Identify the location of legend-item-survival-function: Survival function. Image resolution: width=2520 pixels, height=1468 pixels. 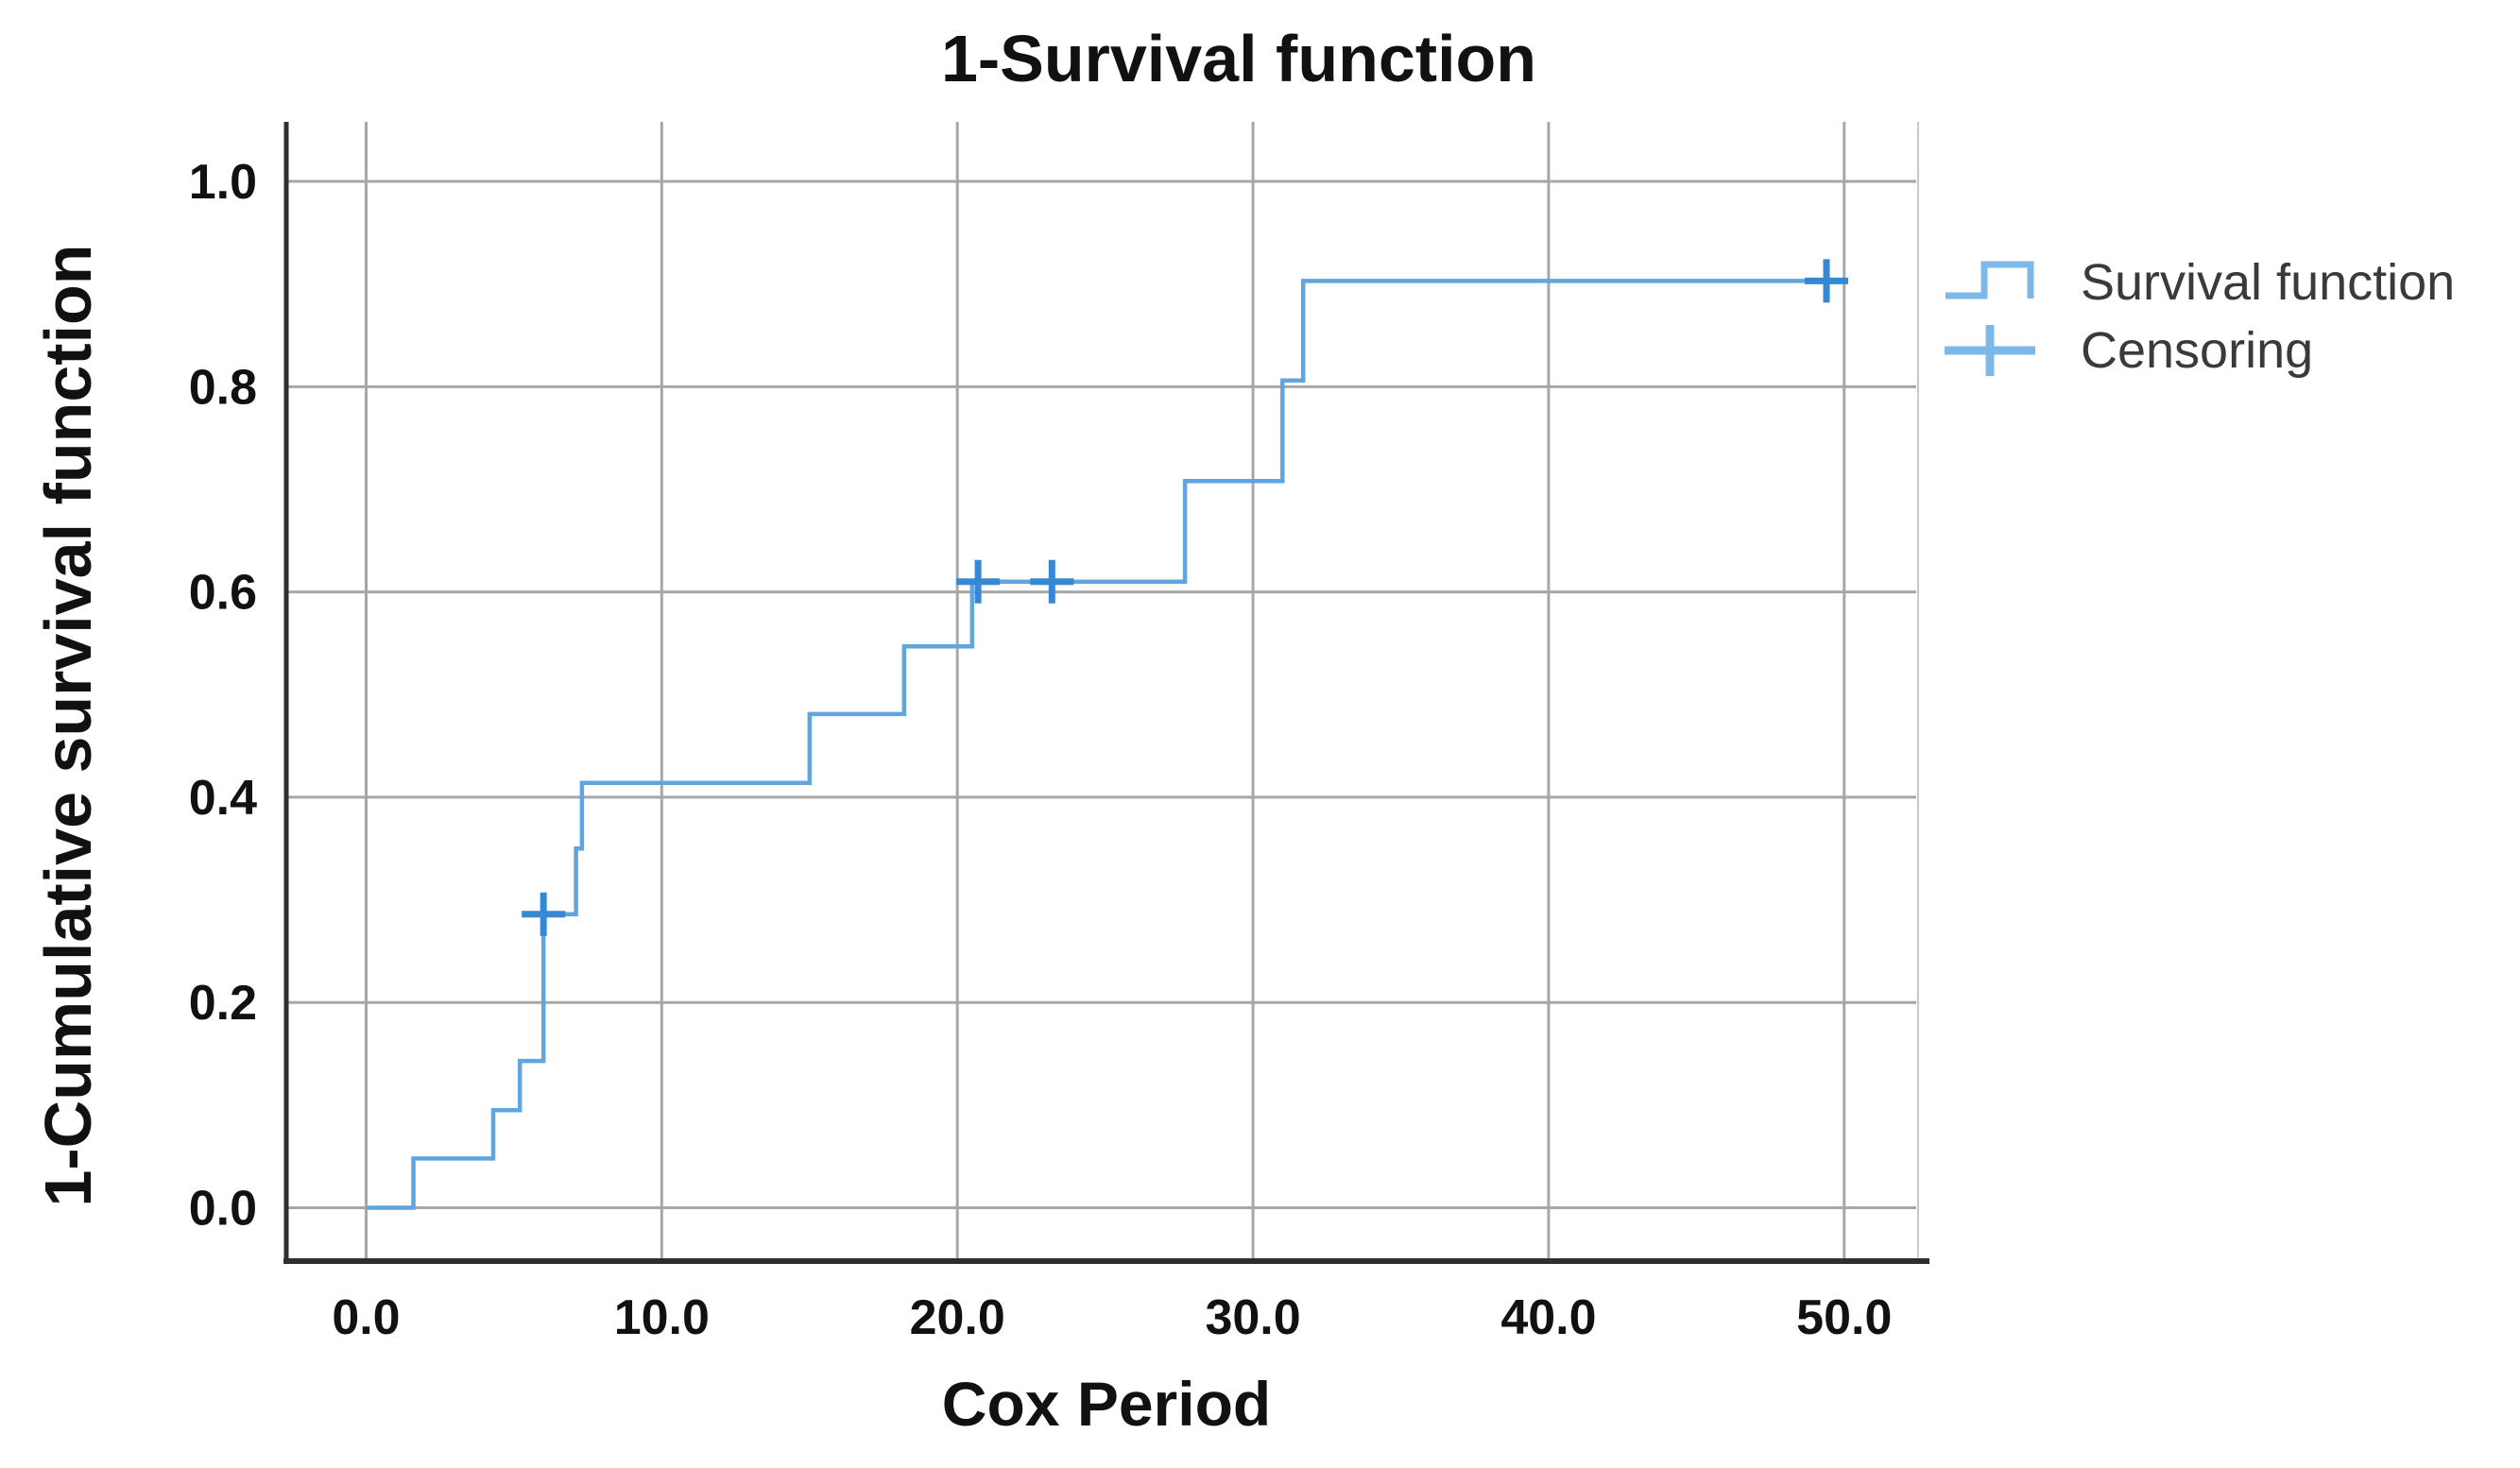
(2199, 282).